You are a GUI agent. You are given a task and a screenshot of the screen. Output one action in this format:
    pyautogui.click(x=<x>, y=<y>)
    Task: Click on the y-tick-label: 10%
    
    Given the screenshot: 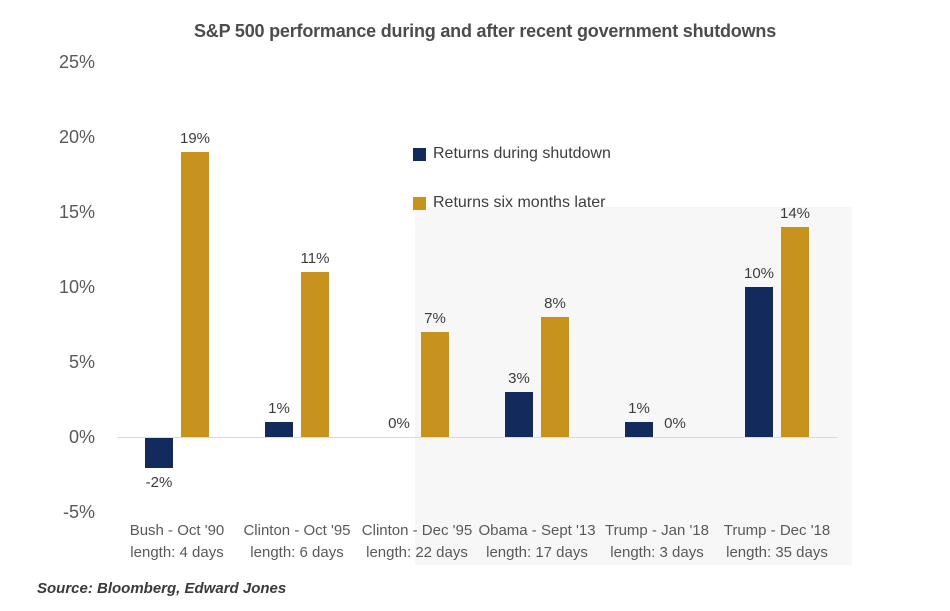 What is the action you would take?
    pyautogui.click(x=76, y=287)
    